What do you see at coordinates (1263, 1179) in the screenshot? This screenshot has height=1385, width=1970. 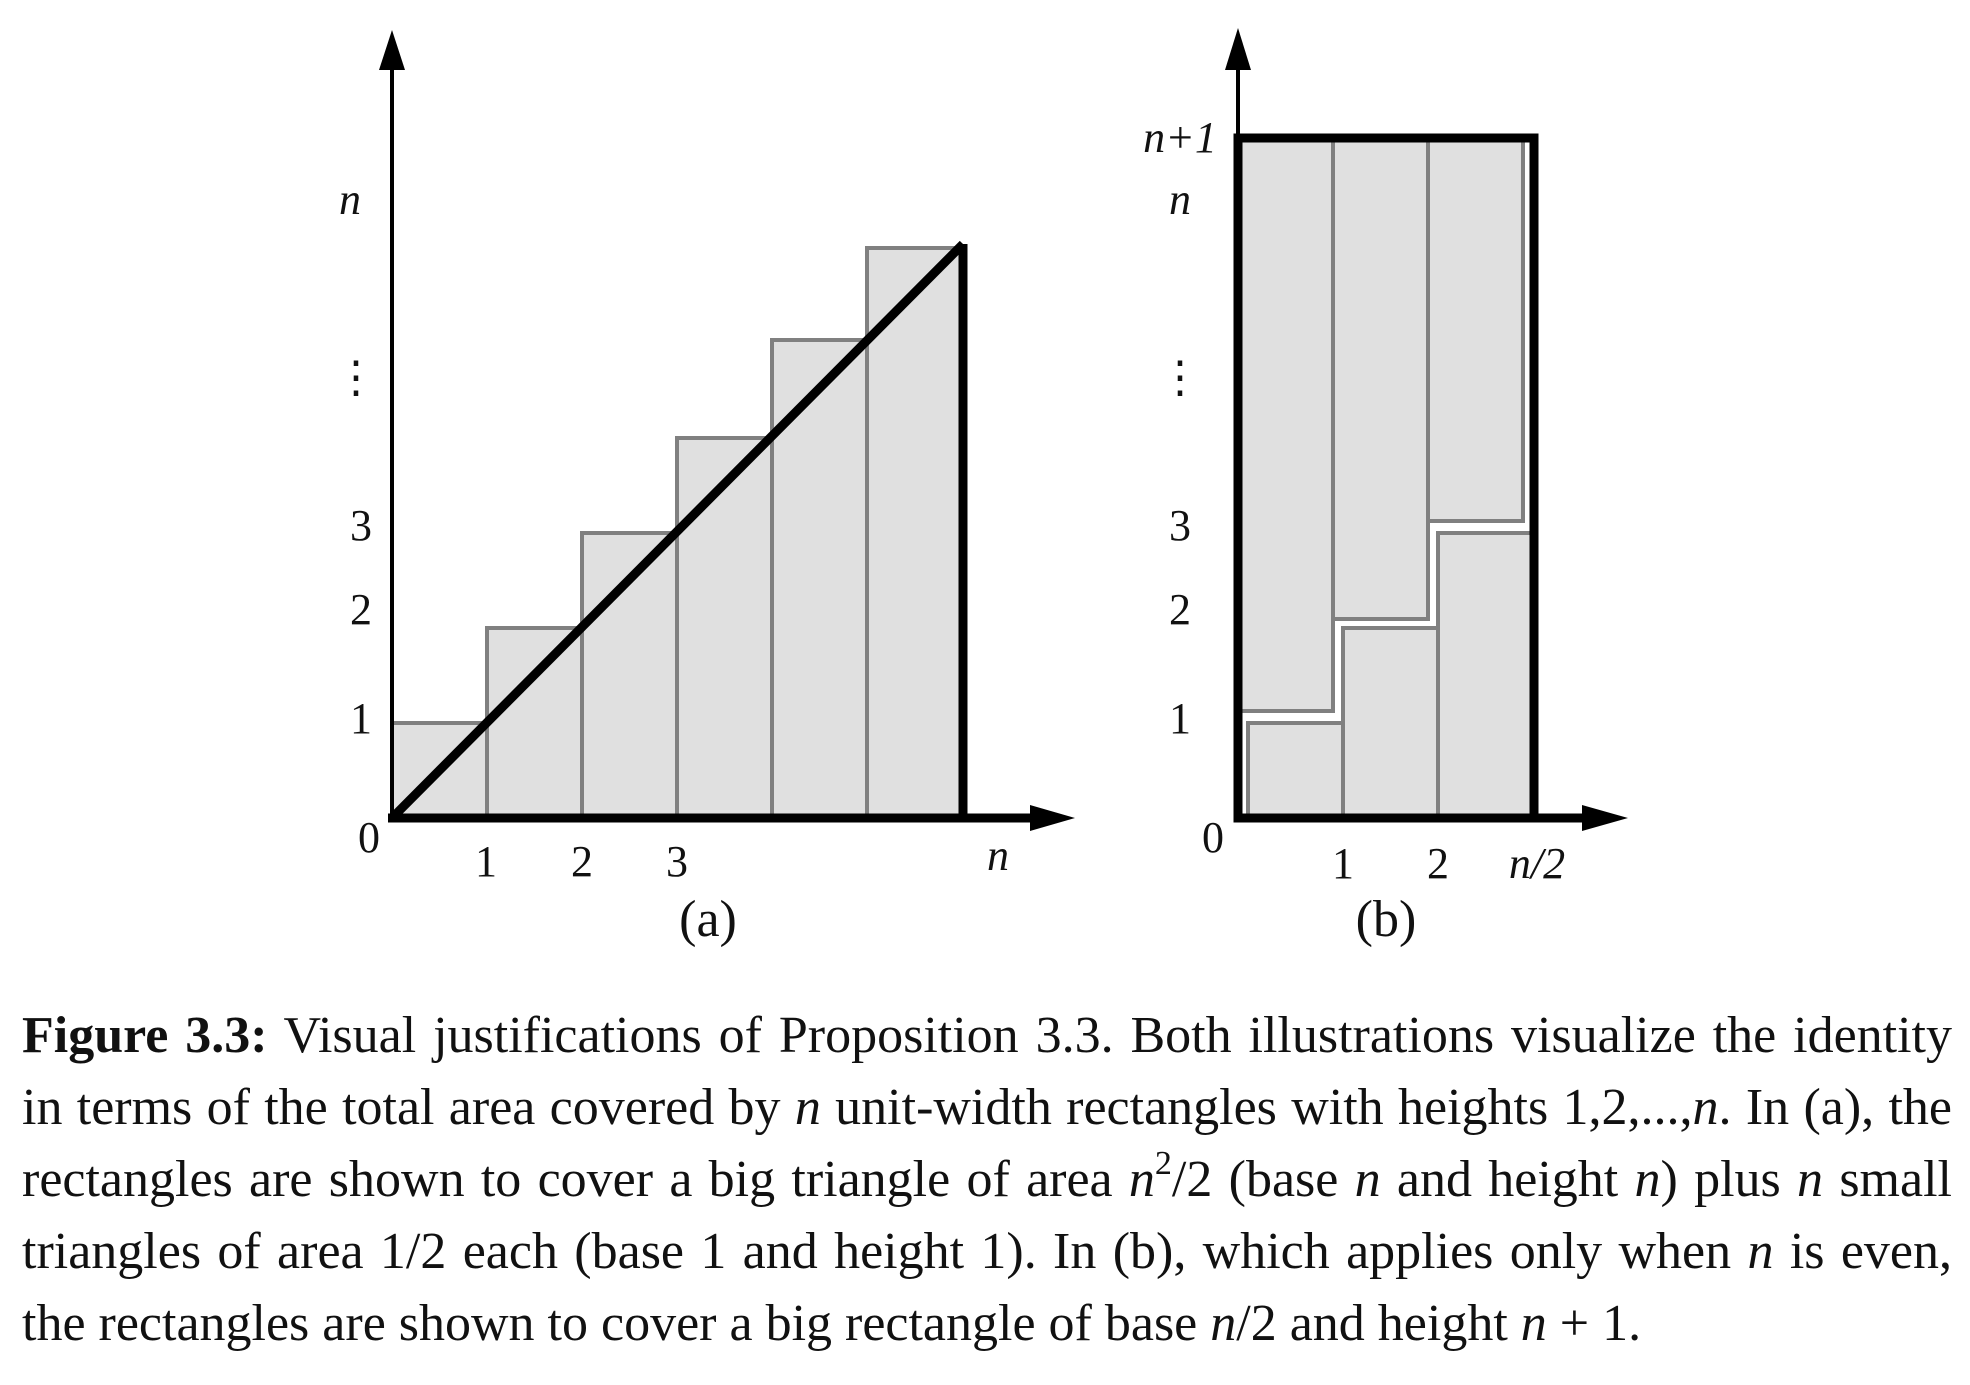 I see `caption-text: /2 (base` at bounding box center [1263, 1179].